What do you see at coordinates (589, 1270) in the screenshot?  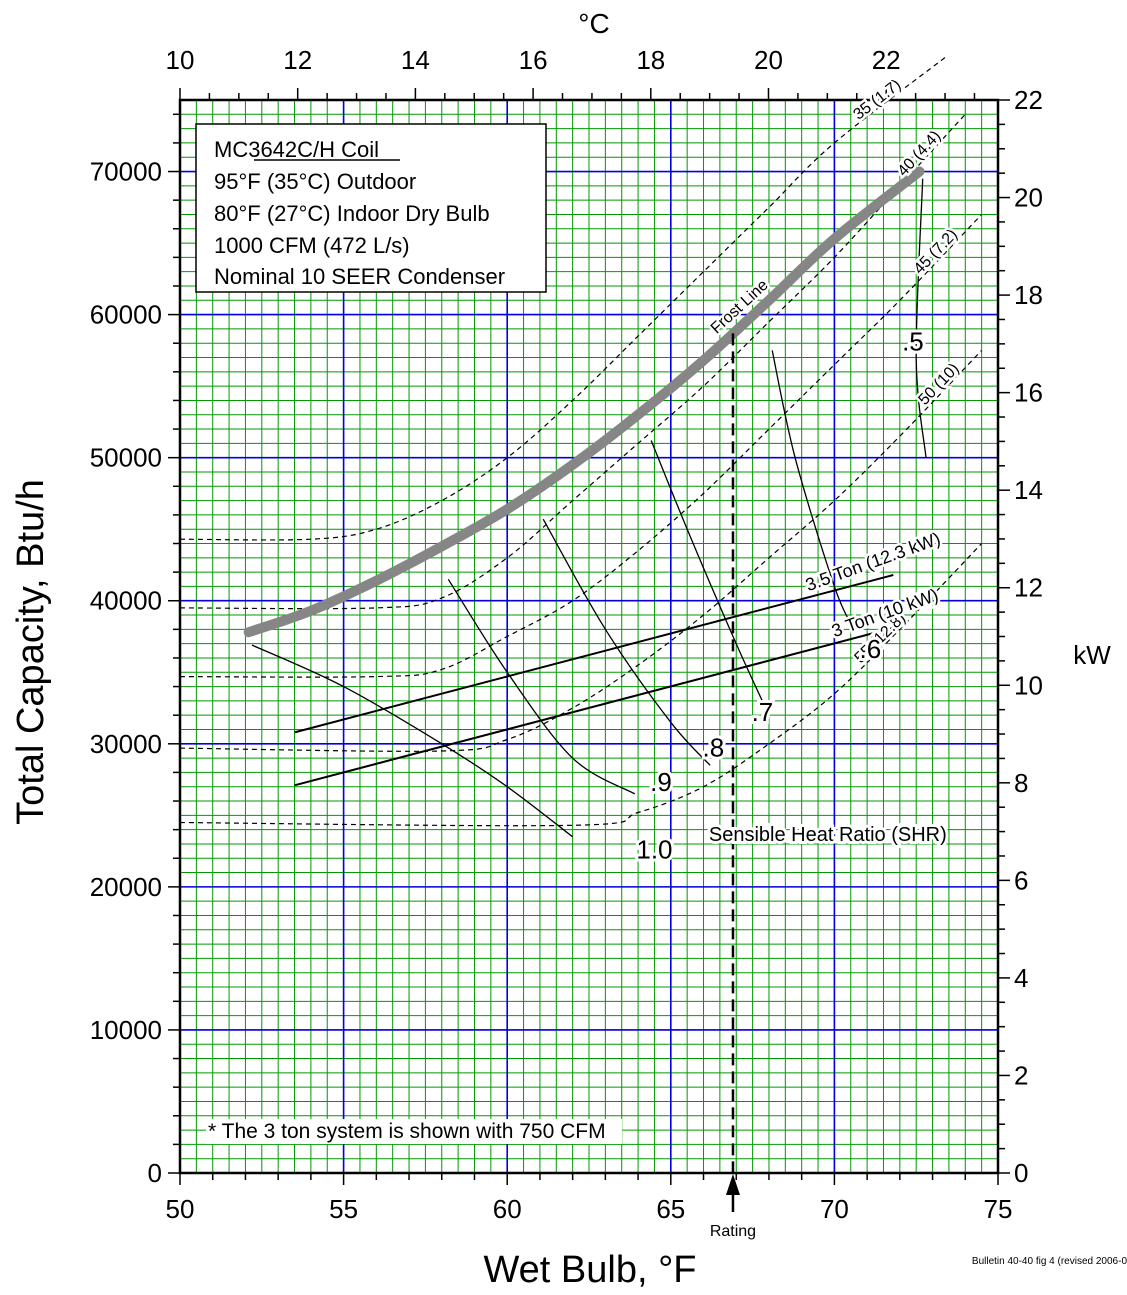 I see `x-axis-title: Wet Bulb, °F` at bounding box center [589, 1270].